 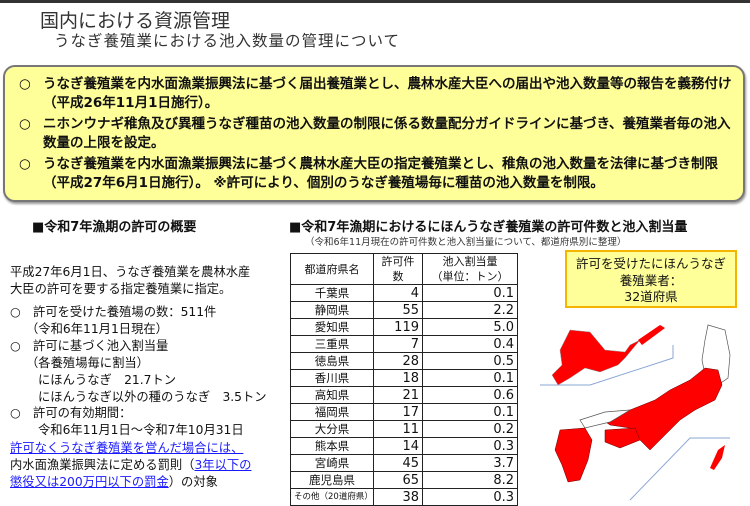 I want to click on overview-text: ○ 許可の有効期間：, so click(x=71, y=413).